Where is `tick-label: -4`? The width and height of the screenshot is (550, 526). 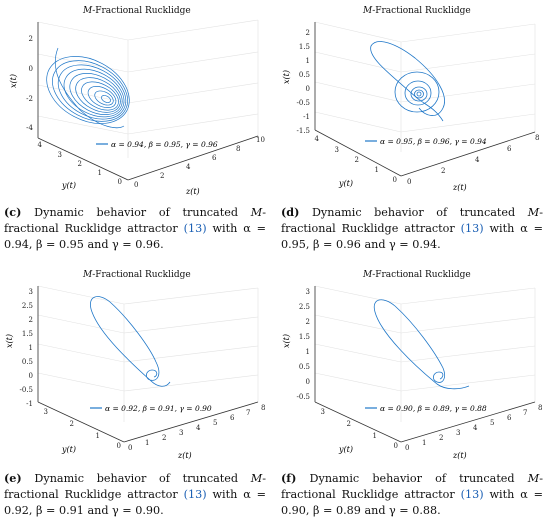
tick-label: -4 is located at coordinates (29, 128).